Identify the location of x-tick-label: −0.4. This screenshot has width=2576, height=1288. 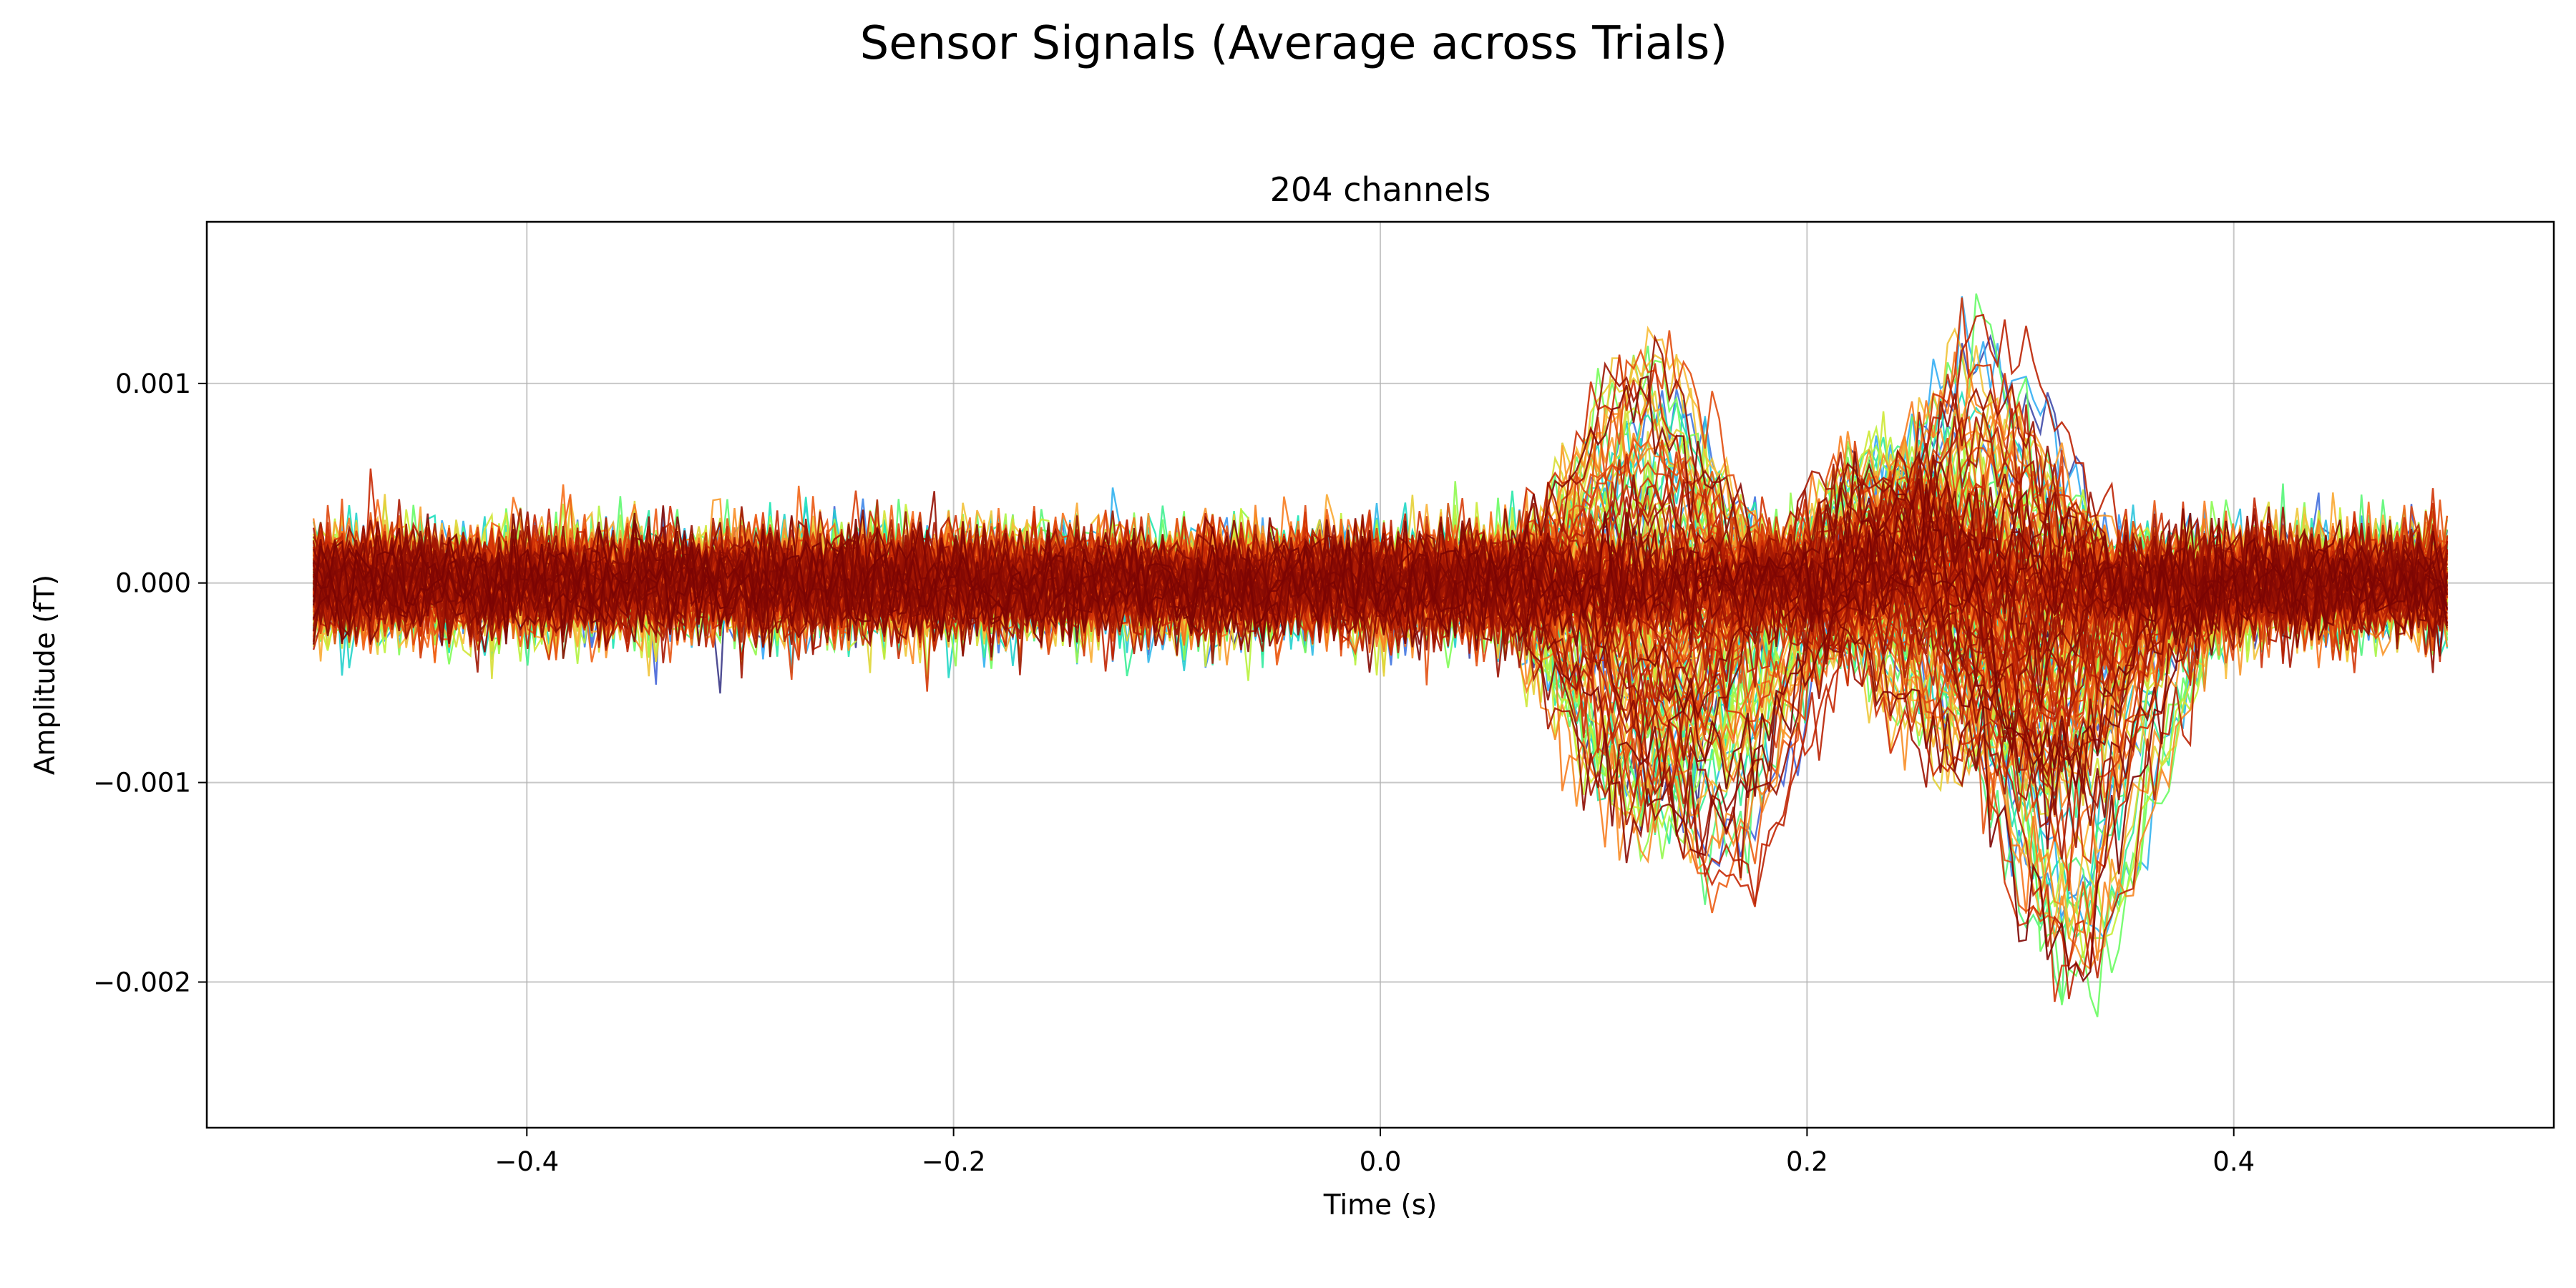
(526, 1161).